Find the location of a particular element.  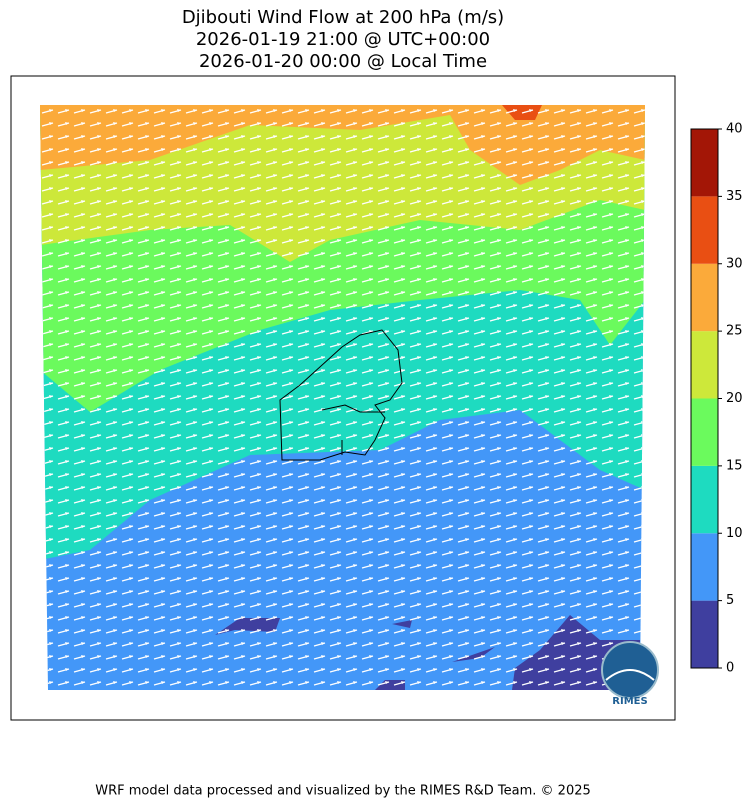

colorbar-tick-label: 35 is located at coordinates (734, 196).